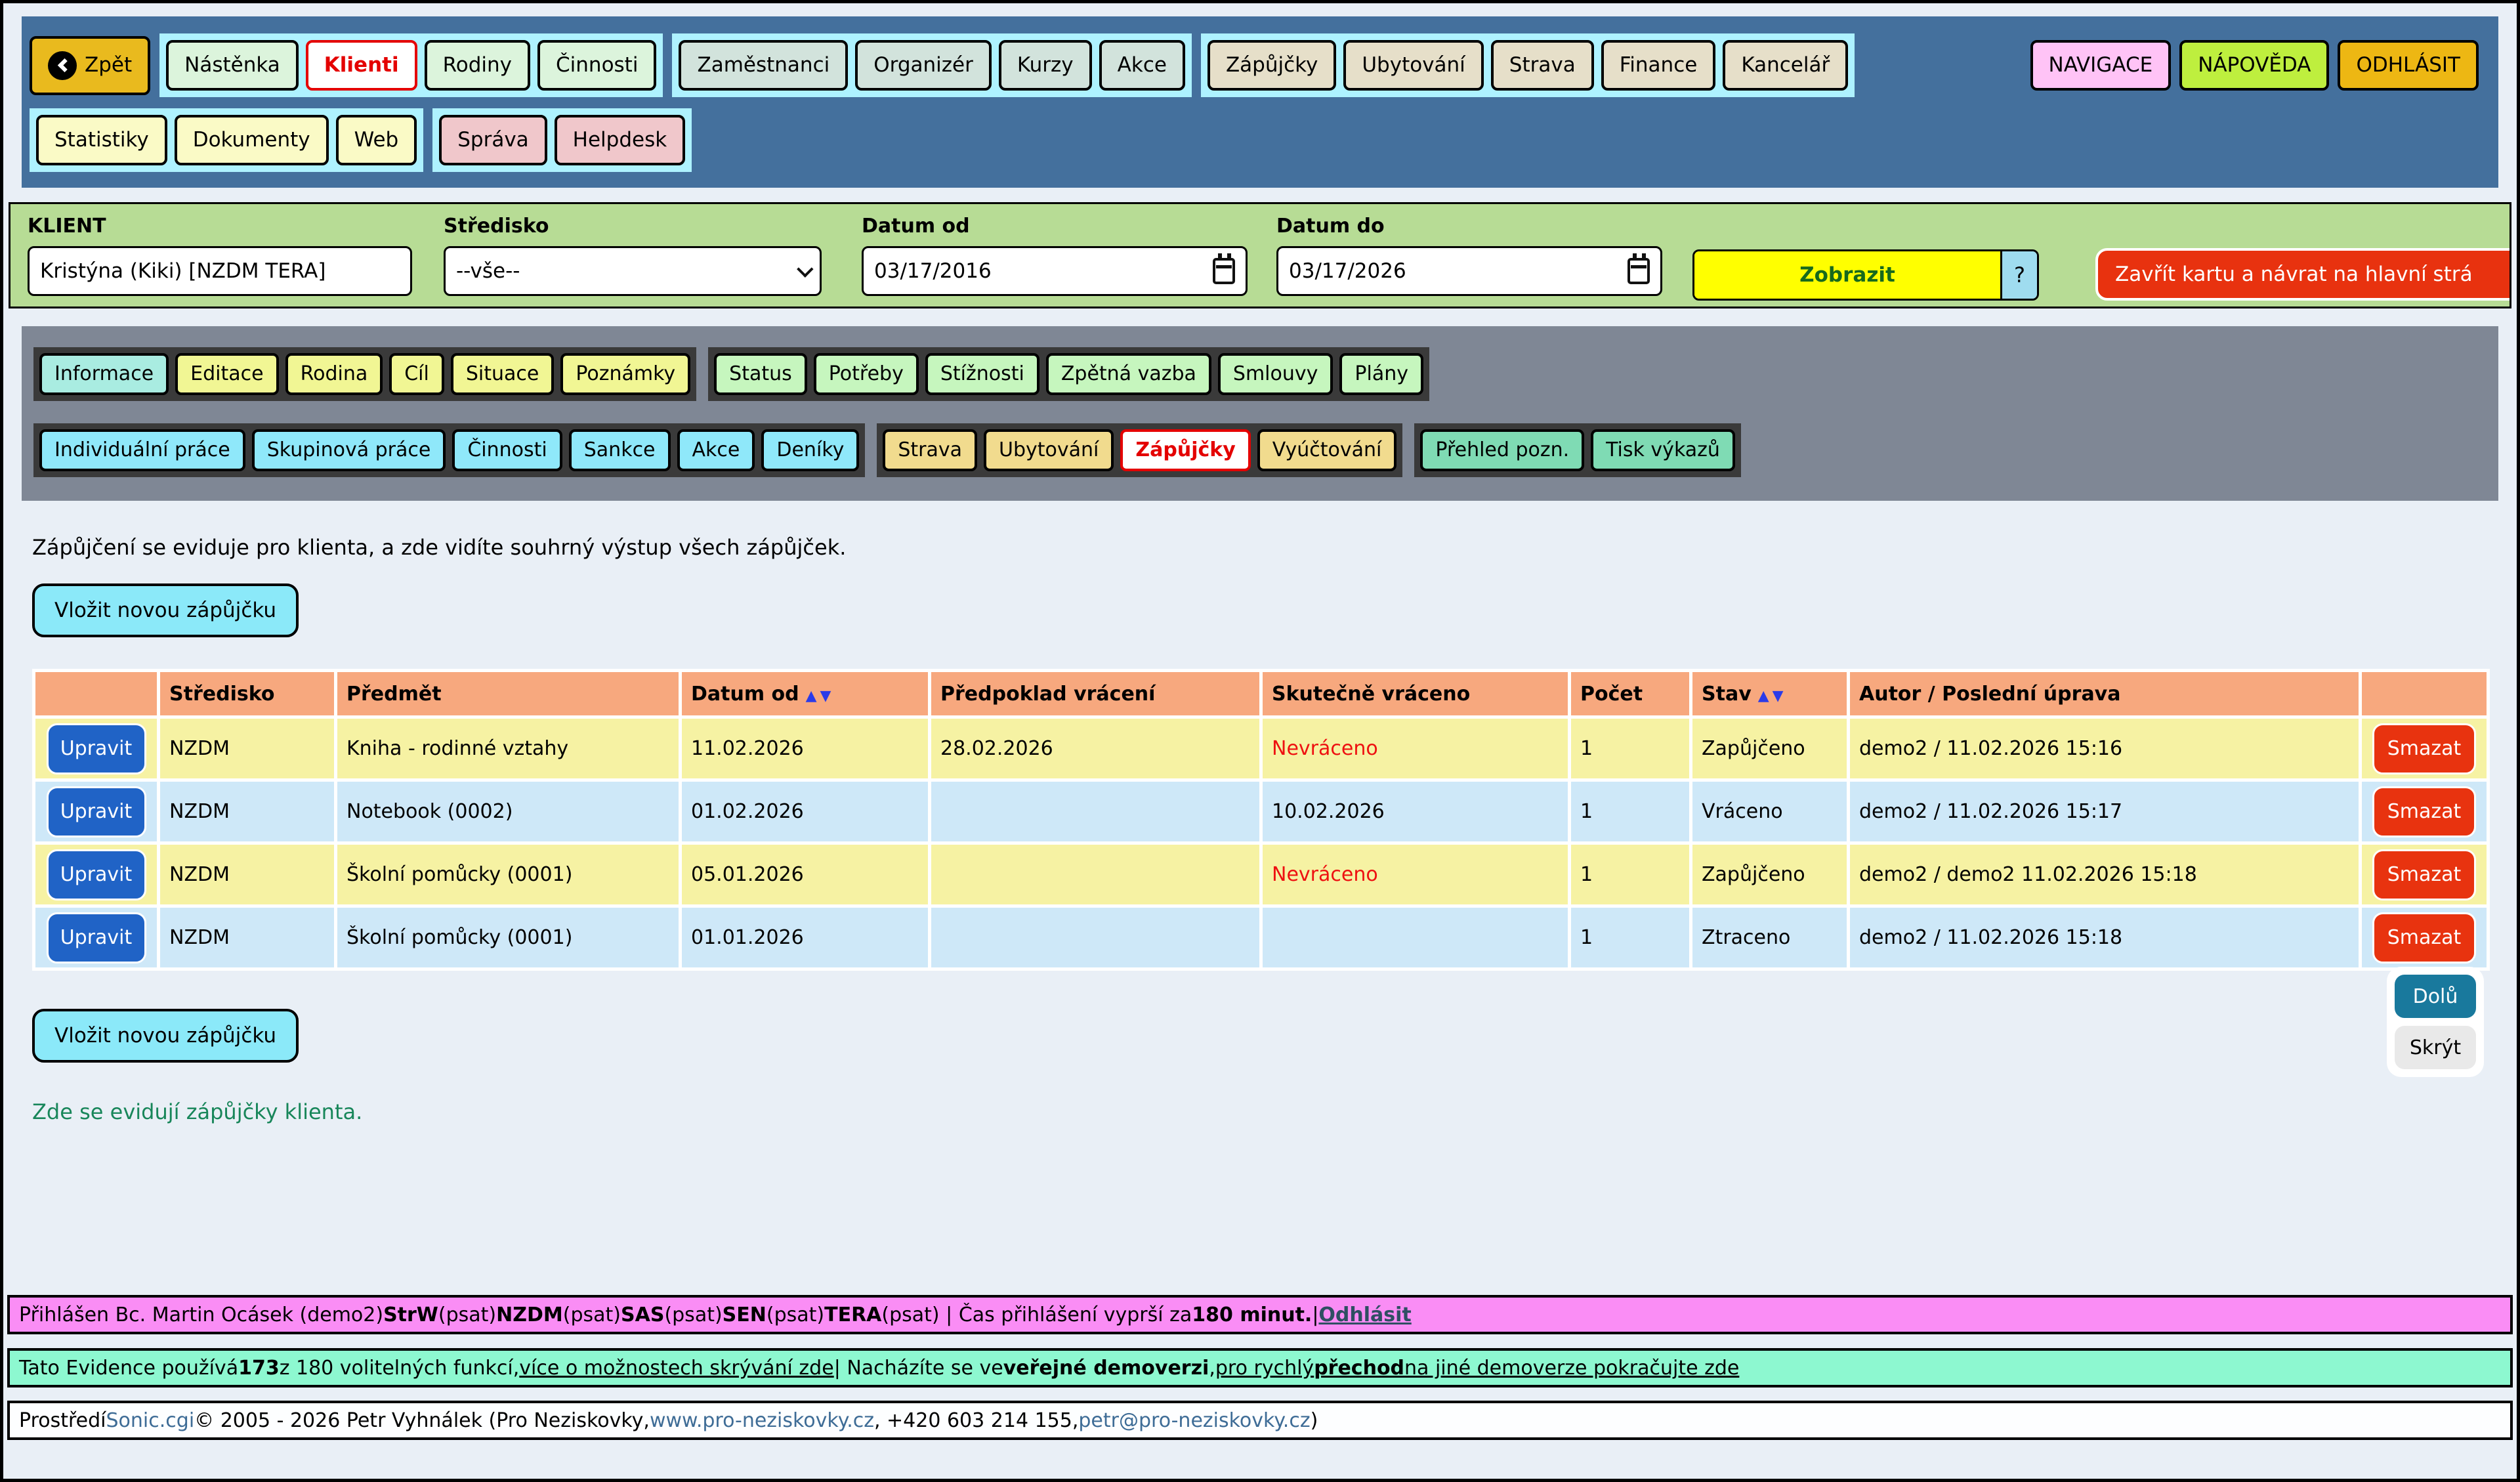 The height and width of the screenshot is (1482, 2520). I want to click on nav-cinnosti: Činnosti, so click(597, 65).